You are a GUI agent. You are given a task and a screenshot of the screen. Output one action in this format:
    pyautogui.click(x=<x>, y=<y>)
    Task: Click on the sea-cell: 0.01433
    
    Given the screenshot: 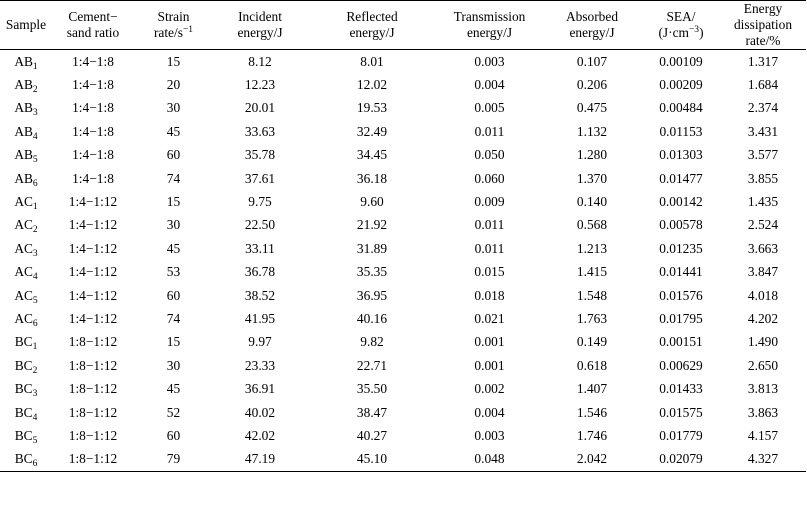 What is the action you would take?
    pyautogui.click(x=681, y=389)
    